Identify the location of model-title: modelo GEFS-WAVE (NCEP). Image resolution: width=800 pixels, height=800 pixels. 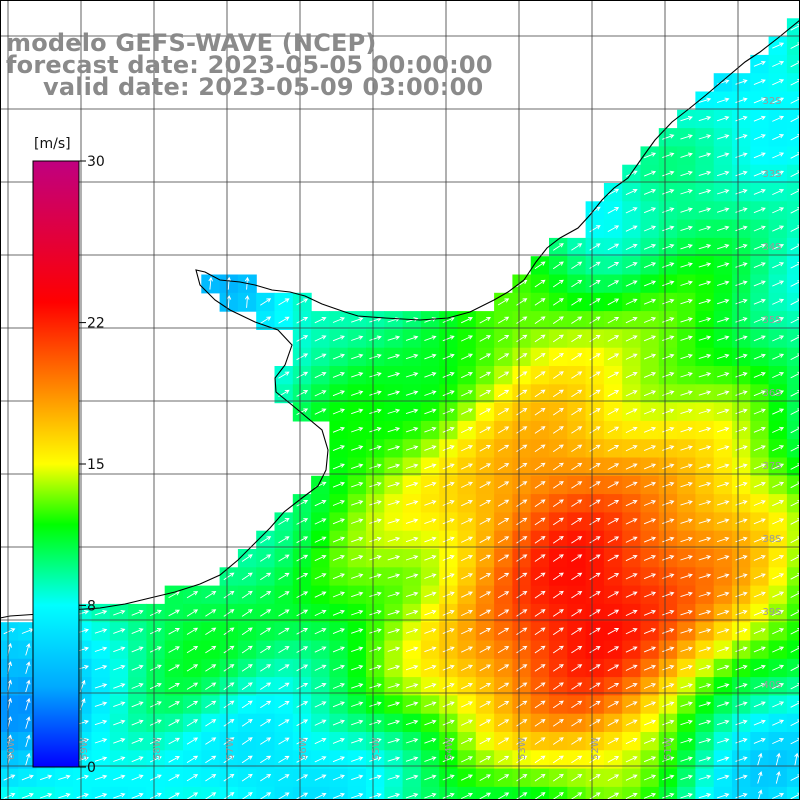
(191, 43).